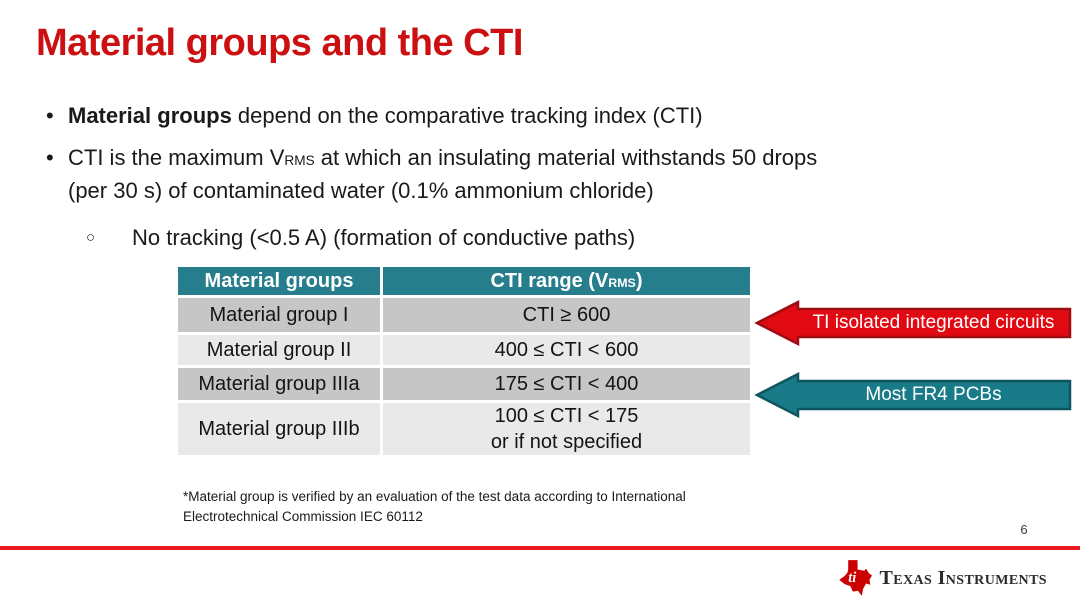 Image resolution: width=1080 pixels, height=608 pixels. What do you see at coordinates (933, 322) in the screenshot?
I see `red-arrow-label: TI isolated integrated circuits` at bounding box center [933, 322].